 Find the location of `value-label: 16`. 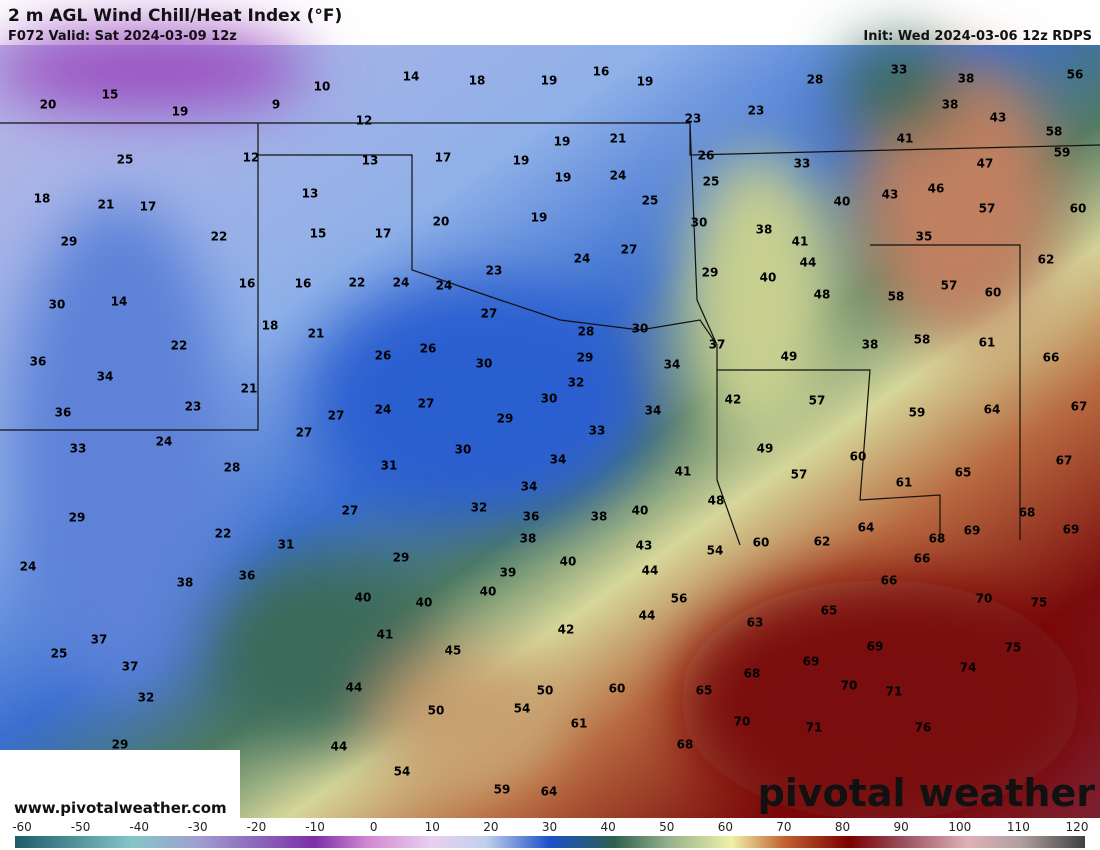

value-label: 16 is located at coordinates (247, 284).